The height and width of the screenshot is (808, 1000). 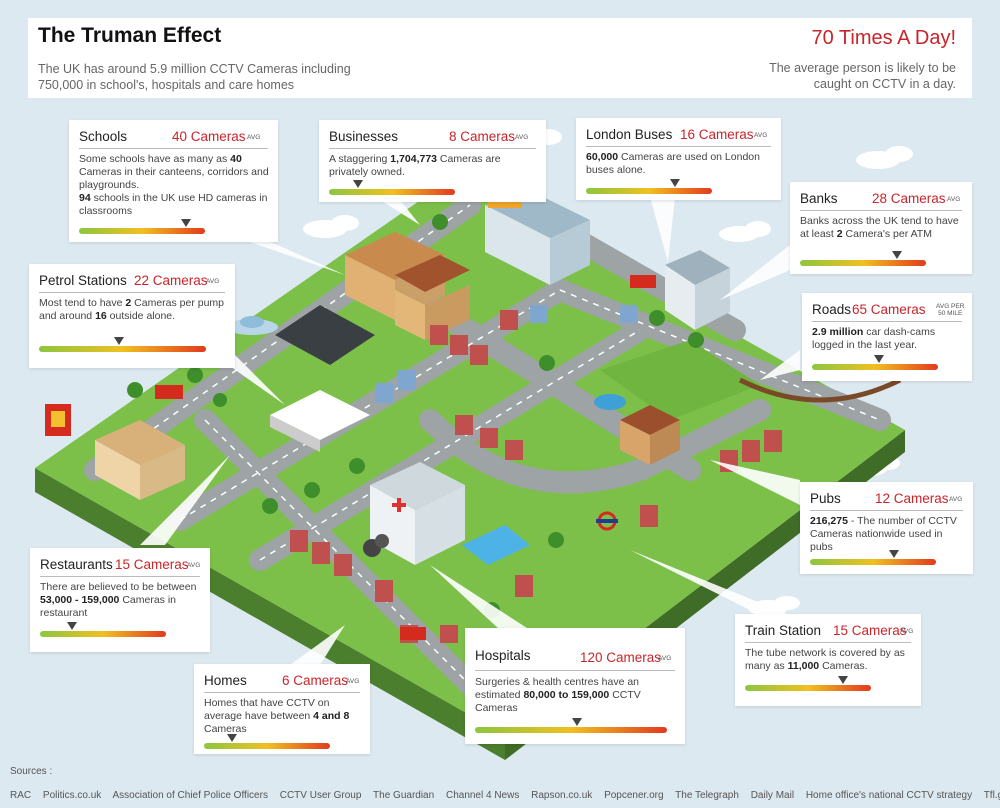 What do you see at coordinates (707, 795) in the screenshot?
I see `source-item: The Telegraph` at bounding box center [707, 795].